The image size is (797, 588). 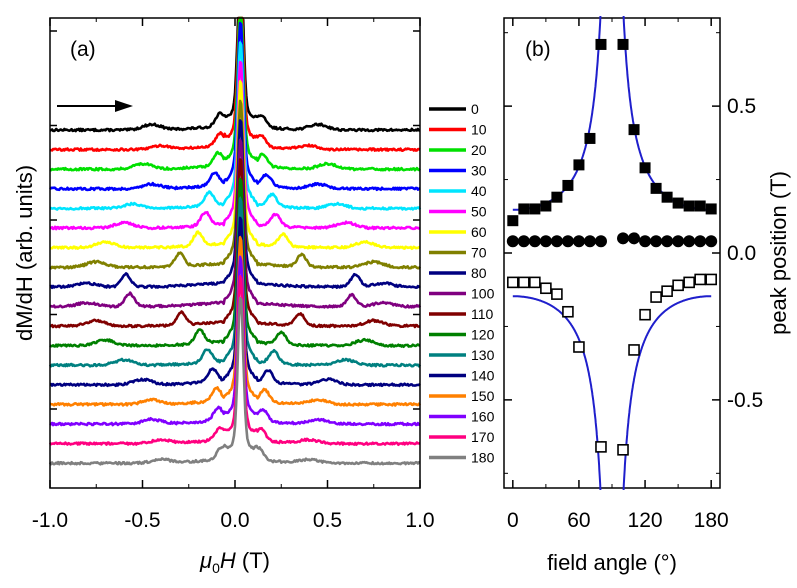 What do you see at coordinates (483, 417) in the screenshot?
I see `legend-label-160: 160` at bounding box center [483, 417].